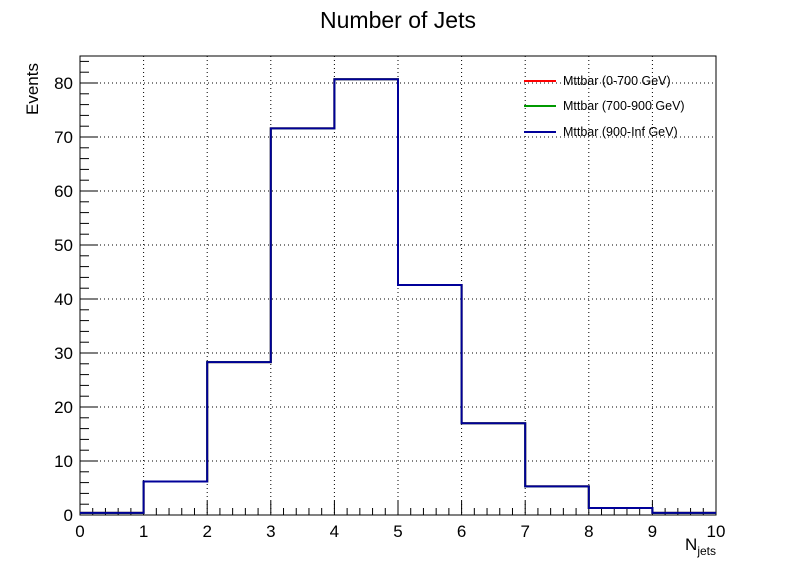 The image size is (796, 572). What do you see at coordinates (461, 531) in the screenshot?
I see `x-tick-label: 6` at bounding box center [461, 531].